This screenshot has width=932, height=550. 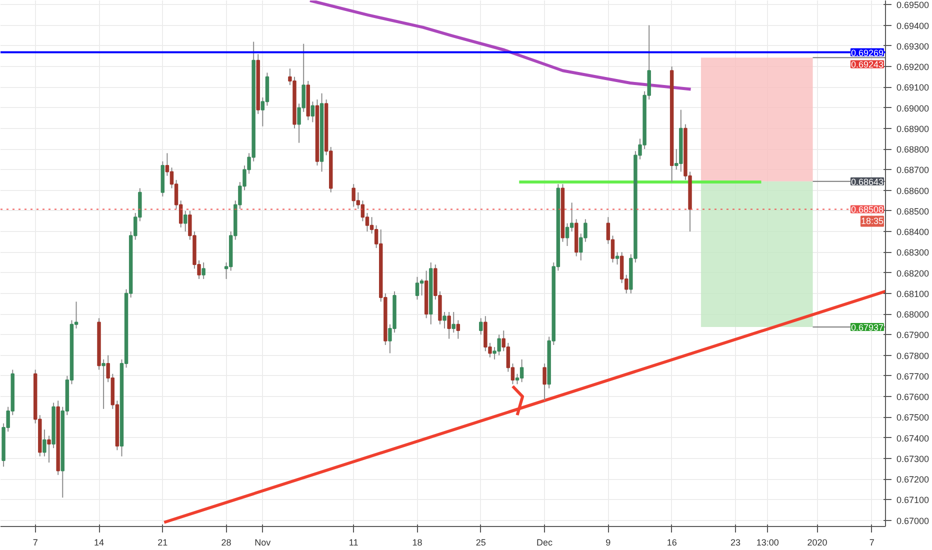 I want to click on x-tick-label: 14, so click(x=99, y=543).